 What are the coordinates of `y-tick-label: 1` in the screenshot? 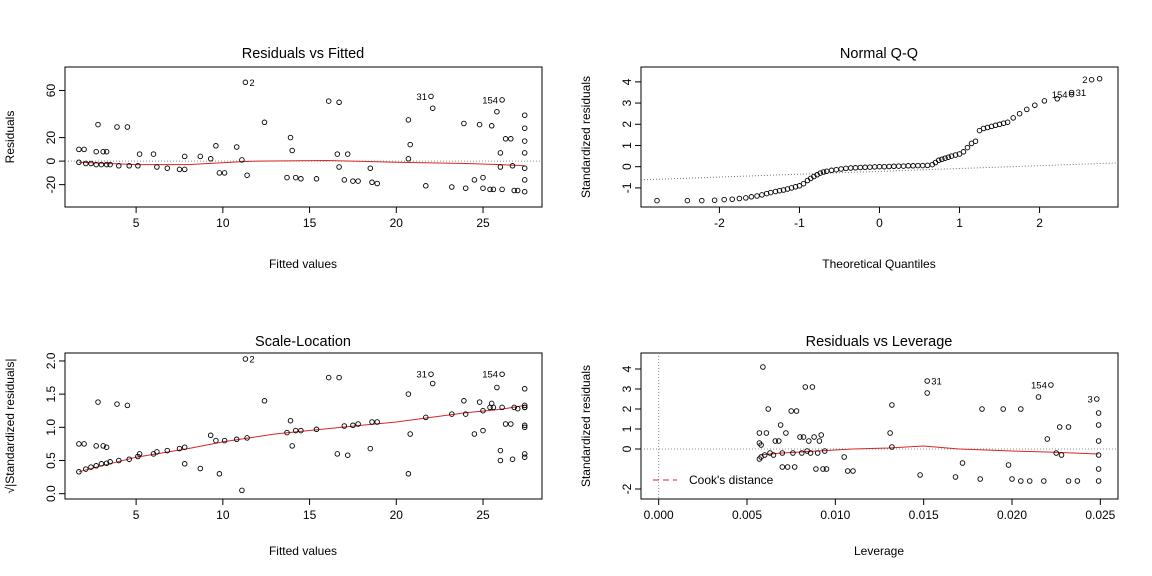 It's located at (627, 145).